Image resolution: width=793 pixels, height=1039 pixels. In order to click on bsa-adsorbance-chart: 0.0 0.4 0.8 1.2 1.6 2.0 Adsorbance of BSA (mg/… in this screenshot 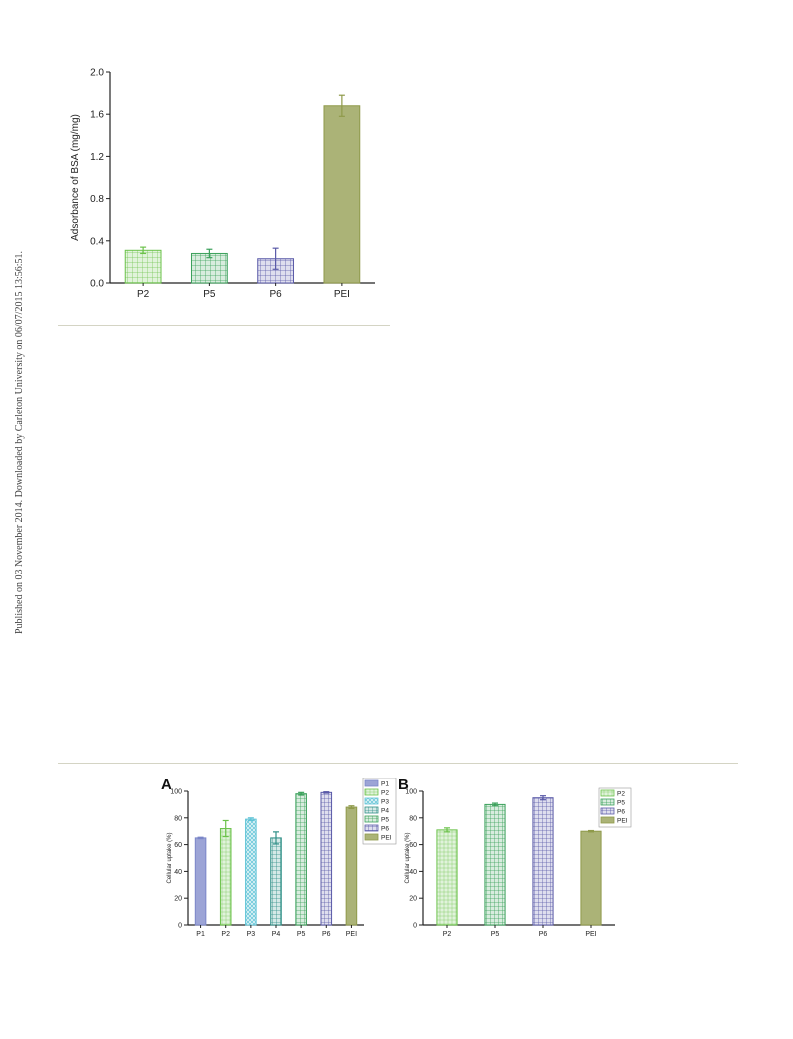, I will do `click(222, 184)`.